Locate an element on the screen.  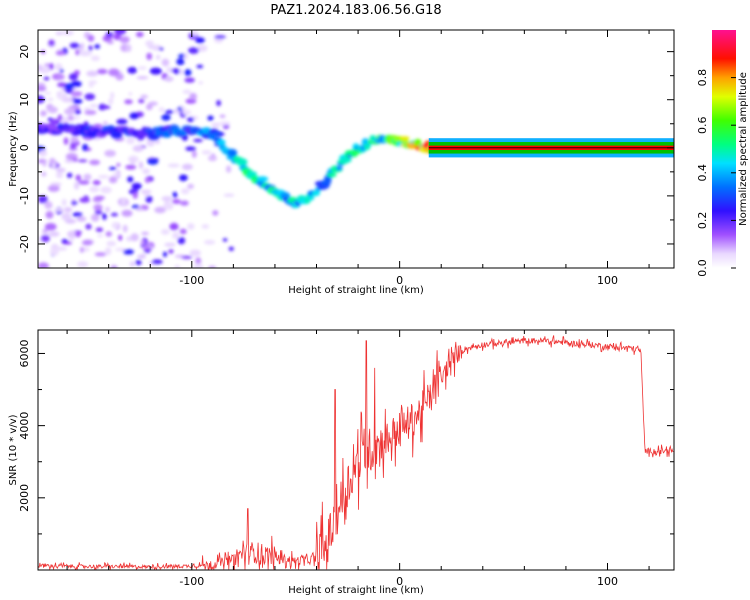
figure-title: PAZ1.2024.183.06.56.G18 is located at coordinates (355, 10).